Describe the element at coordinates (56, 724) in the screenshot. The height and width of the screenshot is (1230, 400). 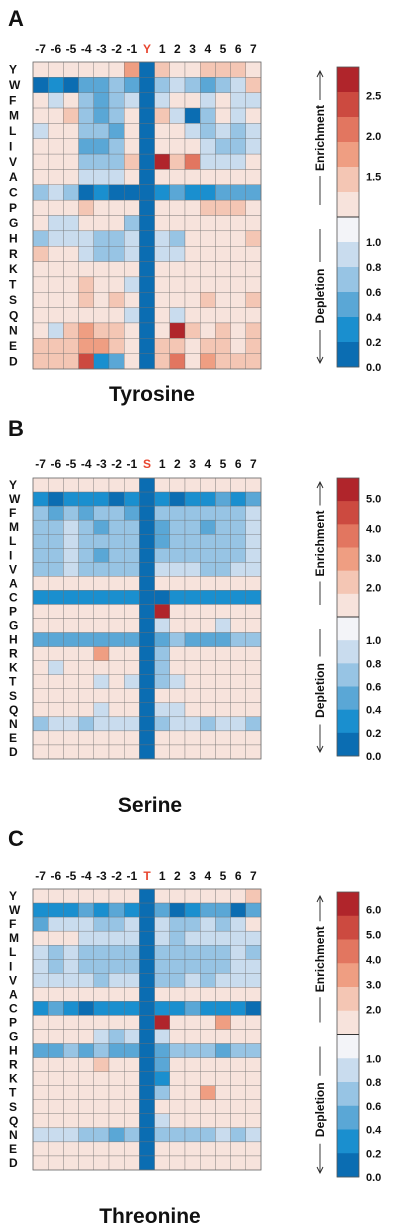
I see `heatmap-cell-serine-N--6` at that location.